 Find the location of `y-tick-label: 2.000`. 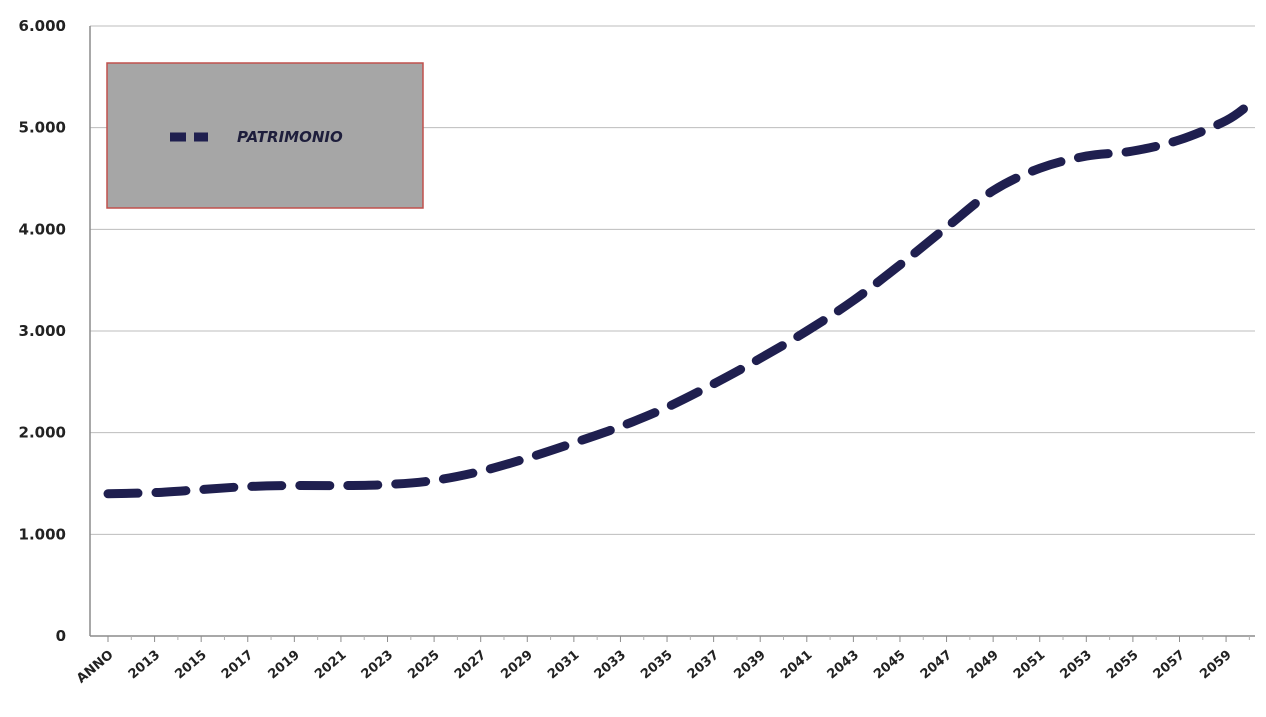

y-tick-label: 2.000 is located at coordinates (42, 433).